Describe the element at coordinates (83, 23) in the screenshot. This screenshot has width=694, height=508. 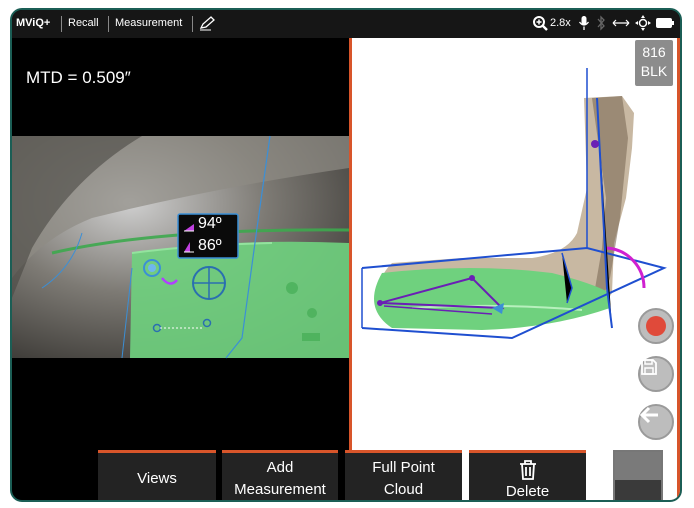
I see `recall-tab: Recall` at that location.